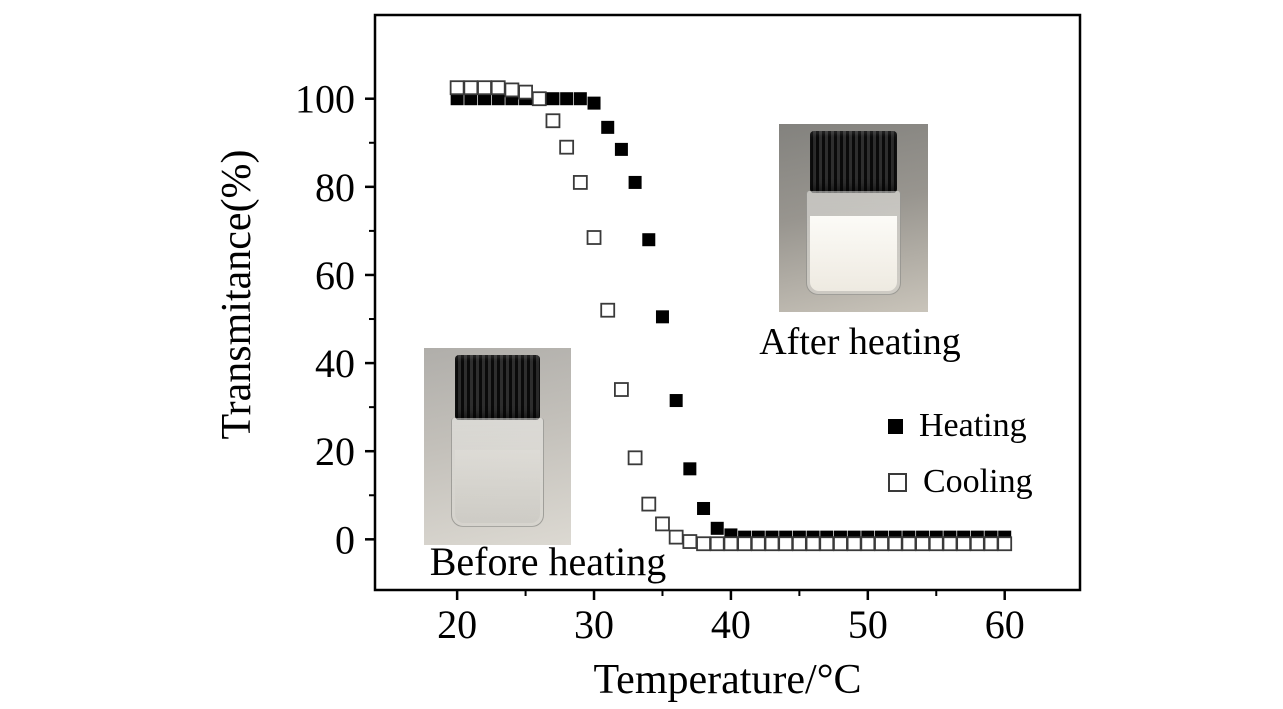 The image size is (1283, 709). I want to click on x-axis-title: Temperature/°C, so click(727, 680).